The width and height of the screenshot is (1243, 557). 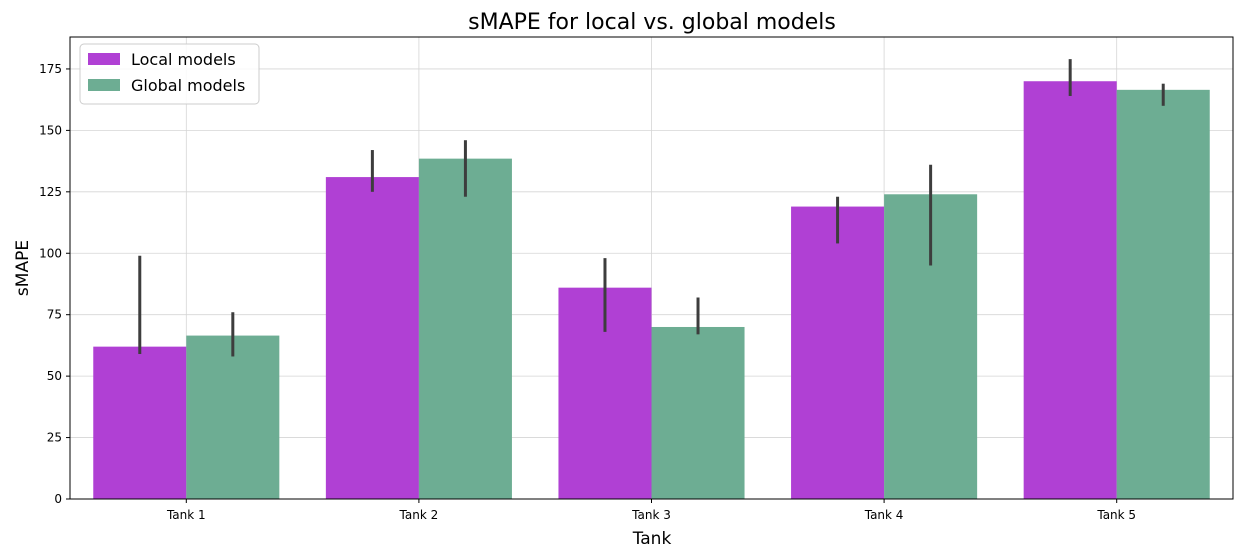 I want to click on chart-title: sMAPE for local vs. global models, so click(x=652, y=22).